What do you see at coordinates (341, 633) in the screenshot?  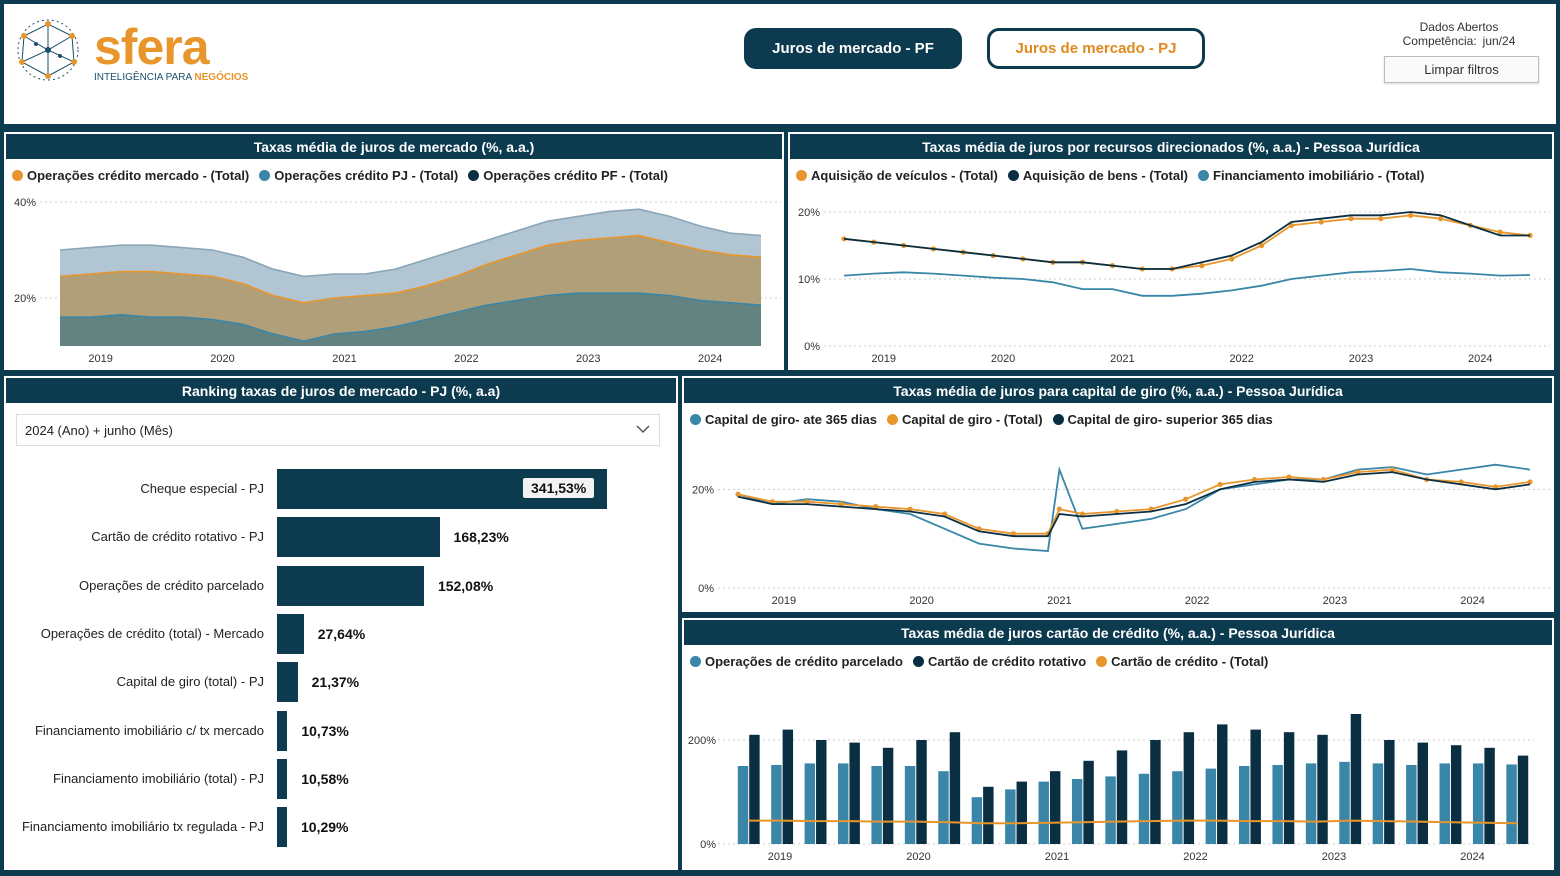 I see `ranking-value-label: 27,64%` at bounding box center [341, 633].